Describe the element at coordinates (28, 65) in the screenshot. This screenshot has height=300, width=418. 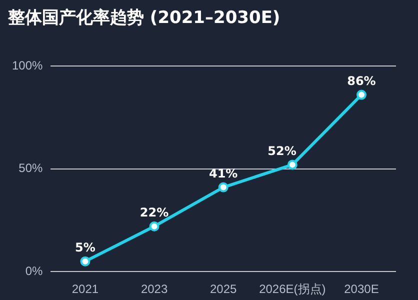
I see `y-tick-label: 100%` at that location.